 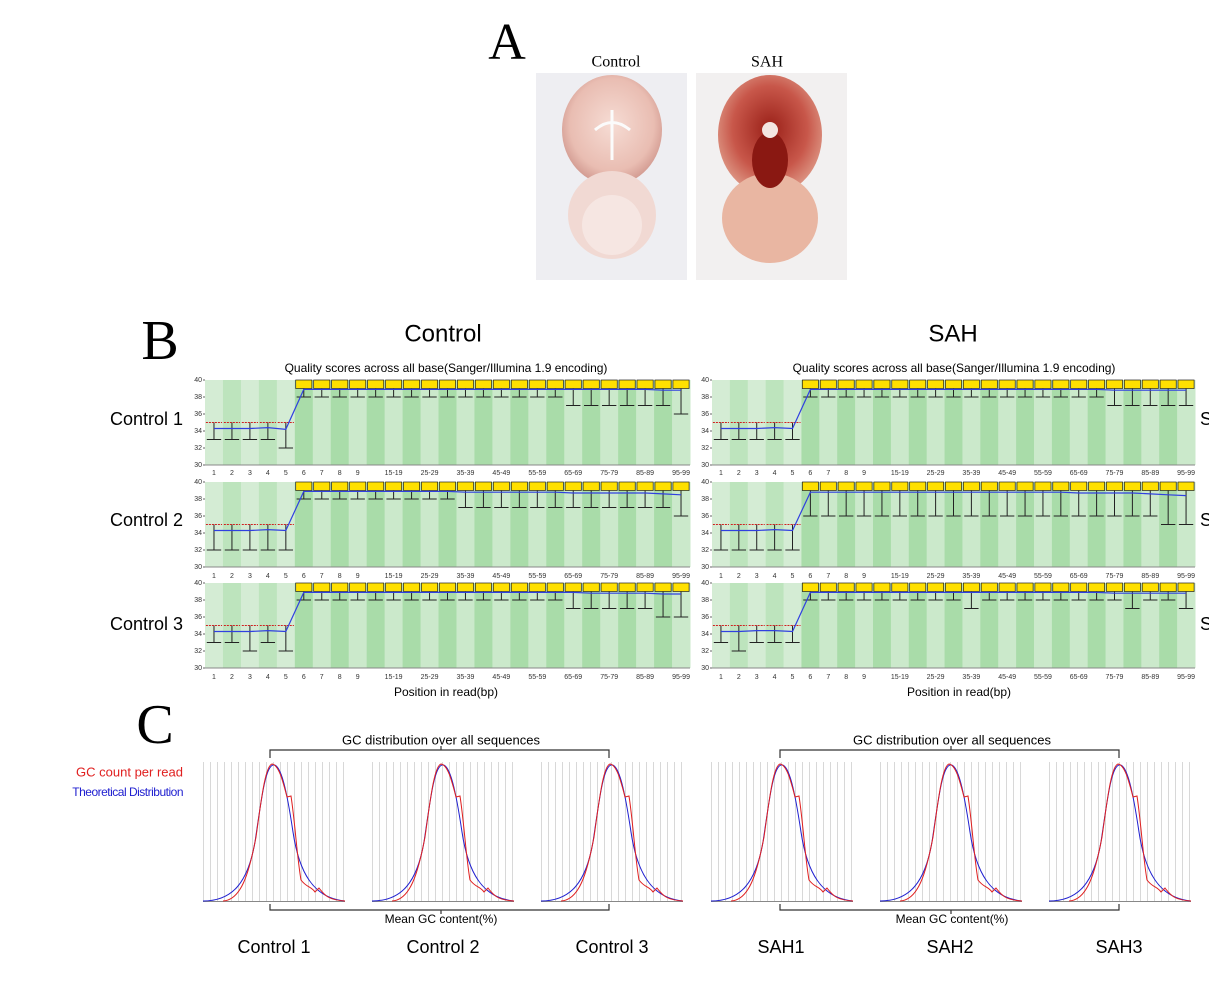 I want to click on x-tick-label: 15-19, so click(x=900, y=576).